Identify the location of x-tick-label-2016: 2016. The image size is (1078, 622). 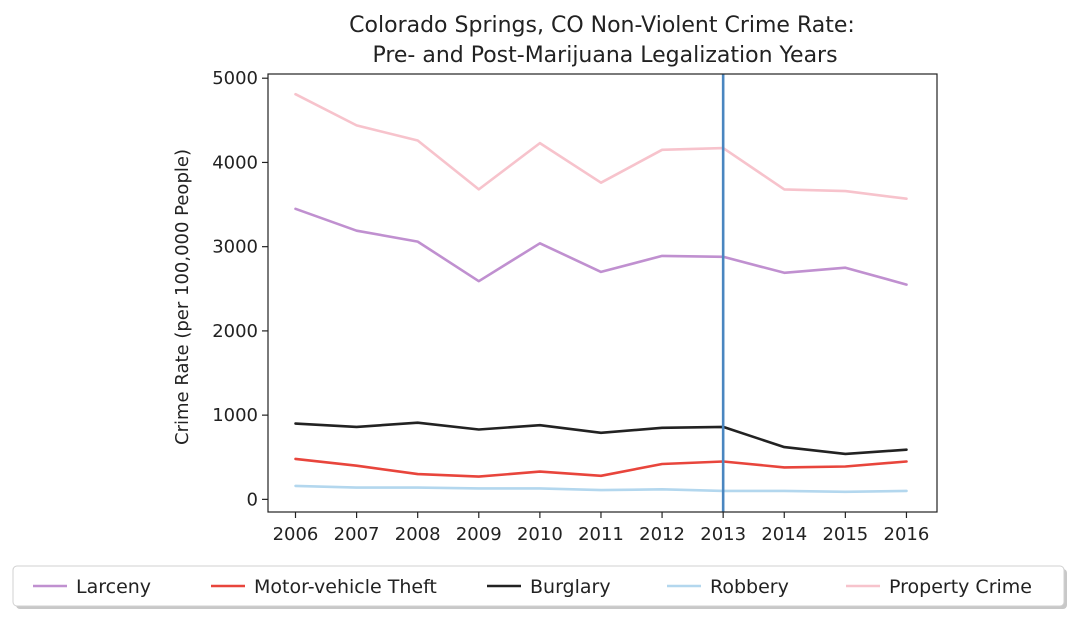
(907, 534).